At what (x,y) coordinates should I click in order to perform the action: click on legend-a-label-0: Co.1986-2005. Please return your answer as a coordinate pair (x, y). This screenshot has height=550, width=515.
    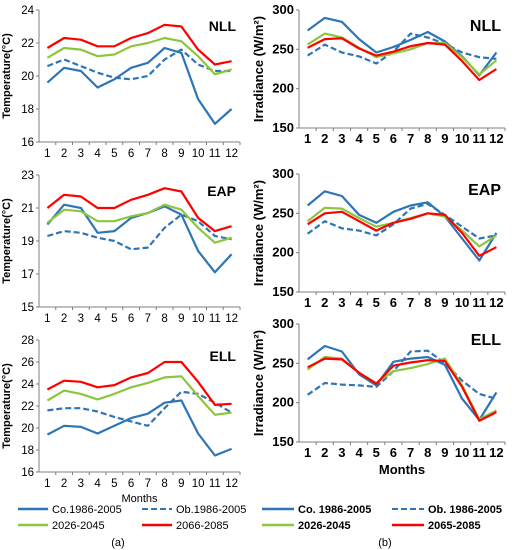
    Looking at the image, I should click on (87, 510).